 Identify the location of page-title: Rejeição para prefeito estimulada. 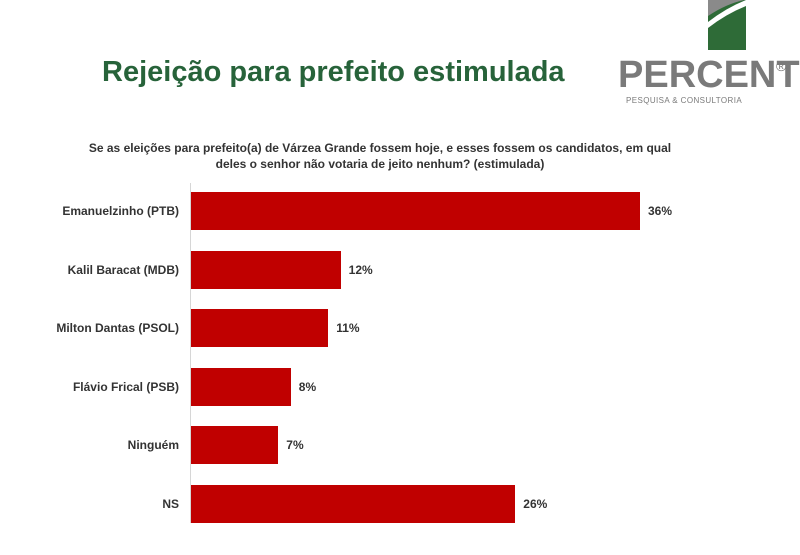
(333, 72).